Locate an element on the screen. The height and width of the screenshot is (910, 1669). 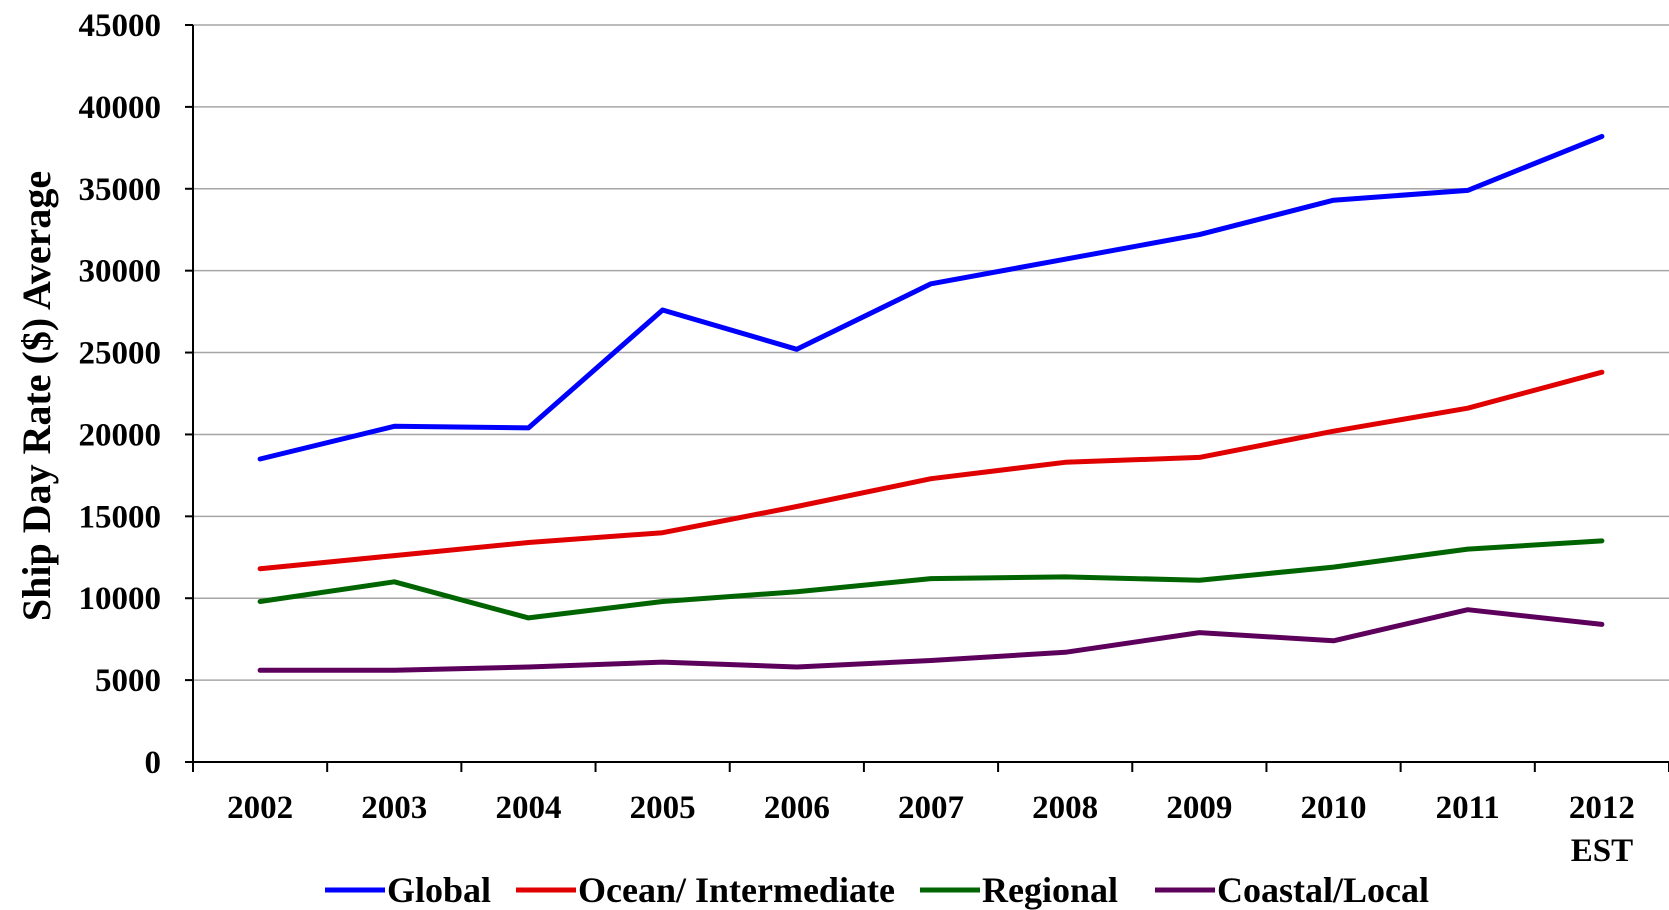
series-line-regional is located at coordinates (931, 579).